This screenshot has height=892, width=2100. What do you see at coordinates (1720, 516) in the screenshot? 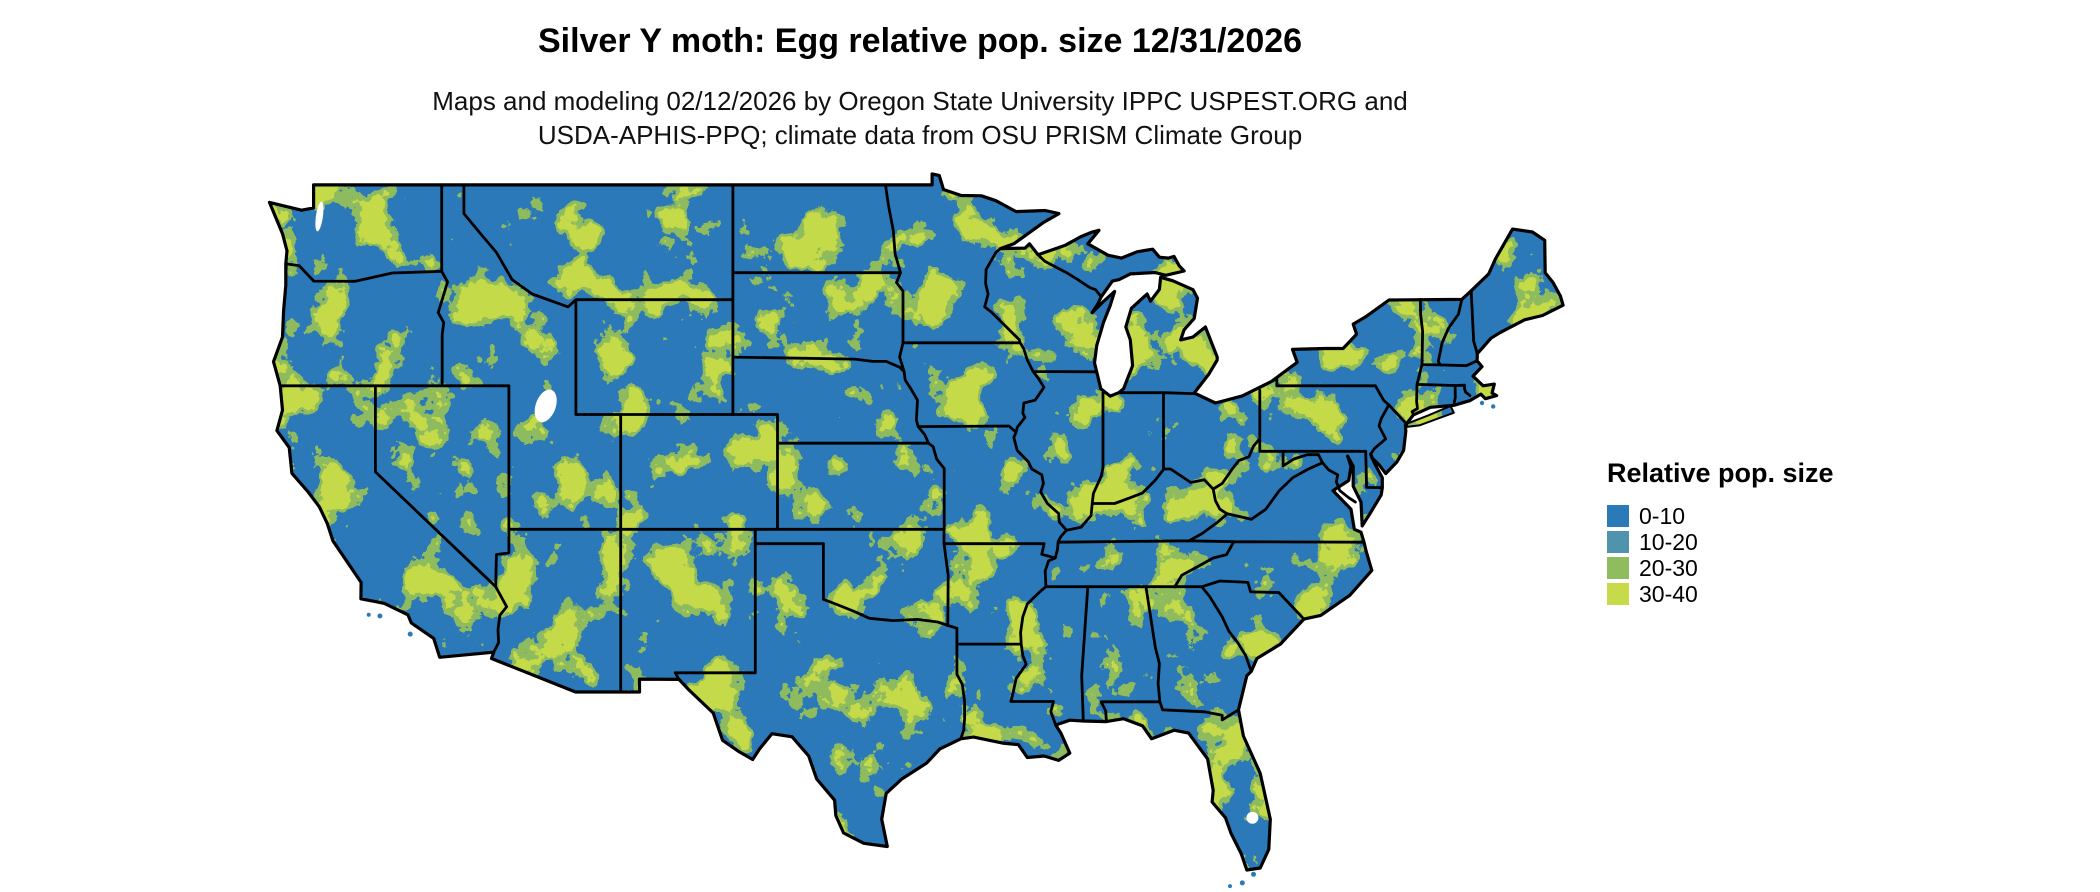
I see `legend-item: 0-10` at bounding box center [1720, 516].